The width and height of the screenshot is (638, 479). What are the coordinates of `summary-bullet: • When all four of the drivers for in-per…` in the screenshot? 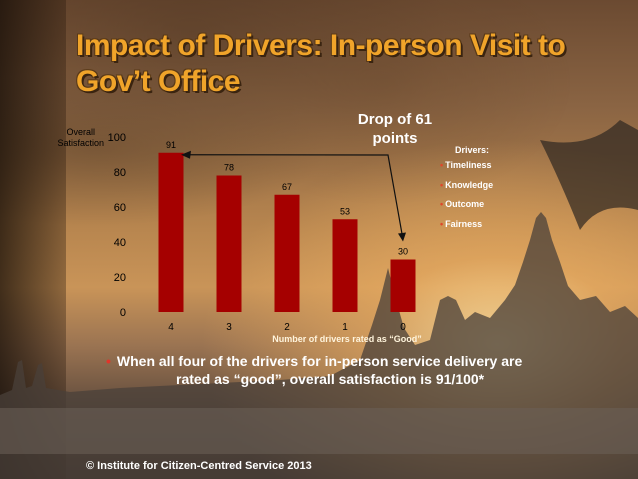 It's located at (356, 370).